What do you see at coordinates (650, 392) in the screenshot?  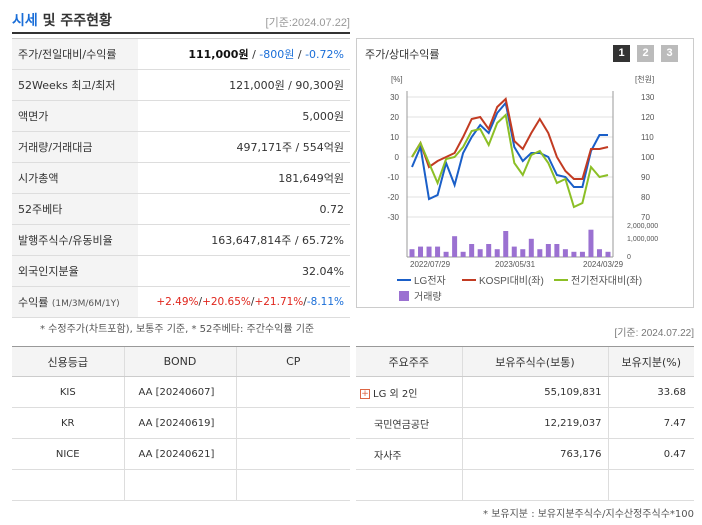 I see `stake-cell: 33.68` at bounding box center [650, 392].